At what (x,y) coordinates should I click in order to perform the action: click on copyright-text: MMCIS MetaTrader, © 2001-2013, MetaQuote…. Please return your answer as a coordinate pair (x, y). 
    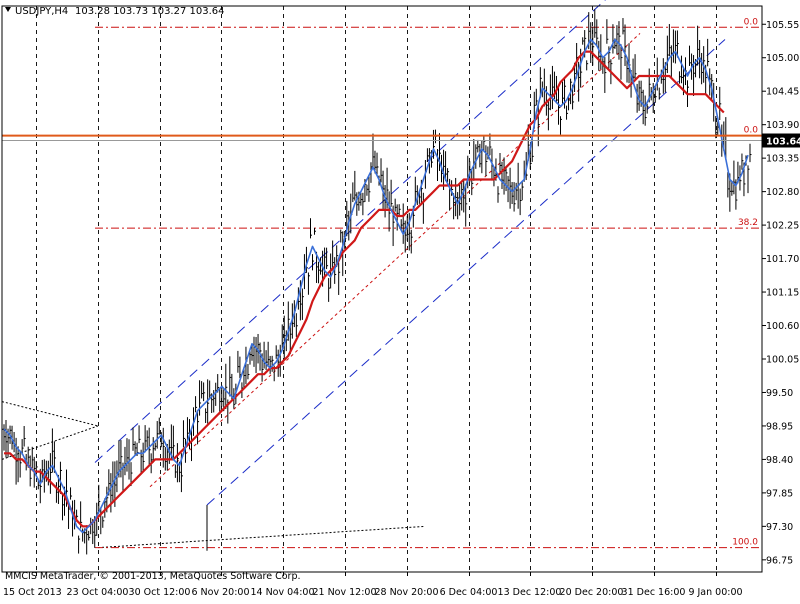
    Looking at the image, I should click on (153, 576).